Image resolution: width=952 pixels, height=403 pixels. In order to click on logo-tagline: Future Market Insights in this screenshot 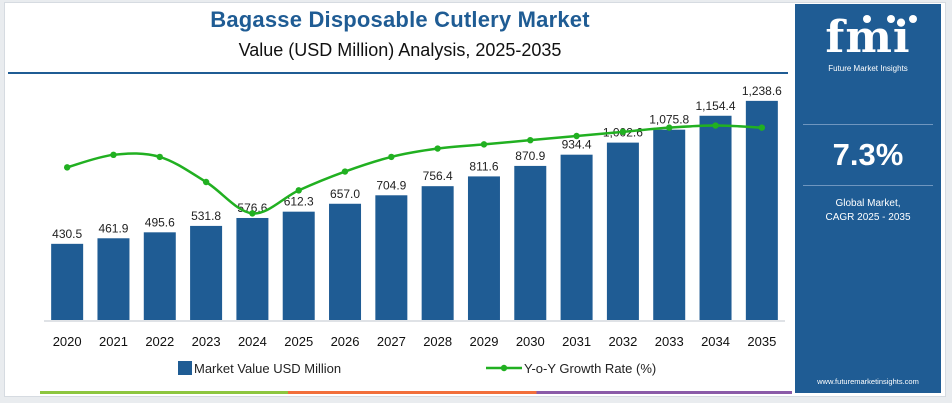, I will do `click(868, 68)`.